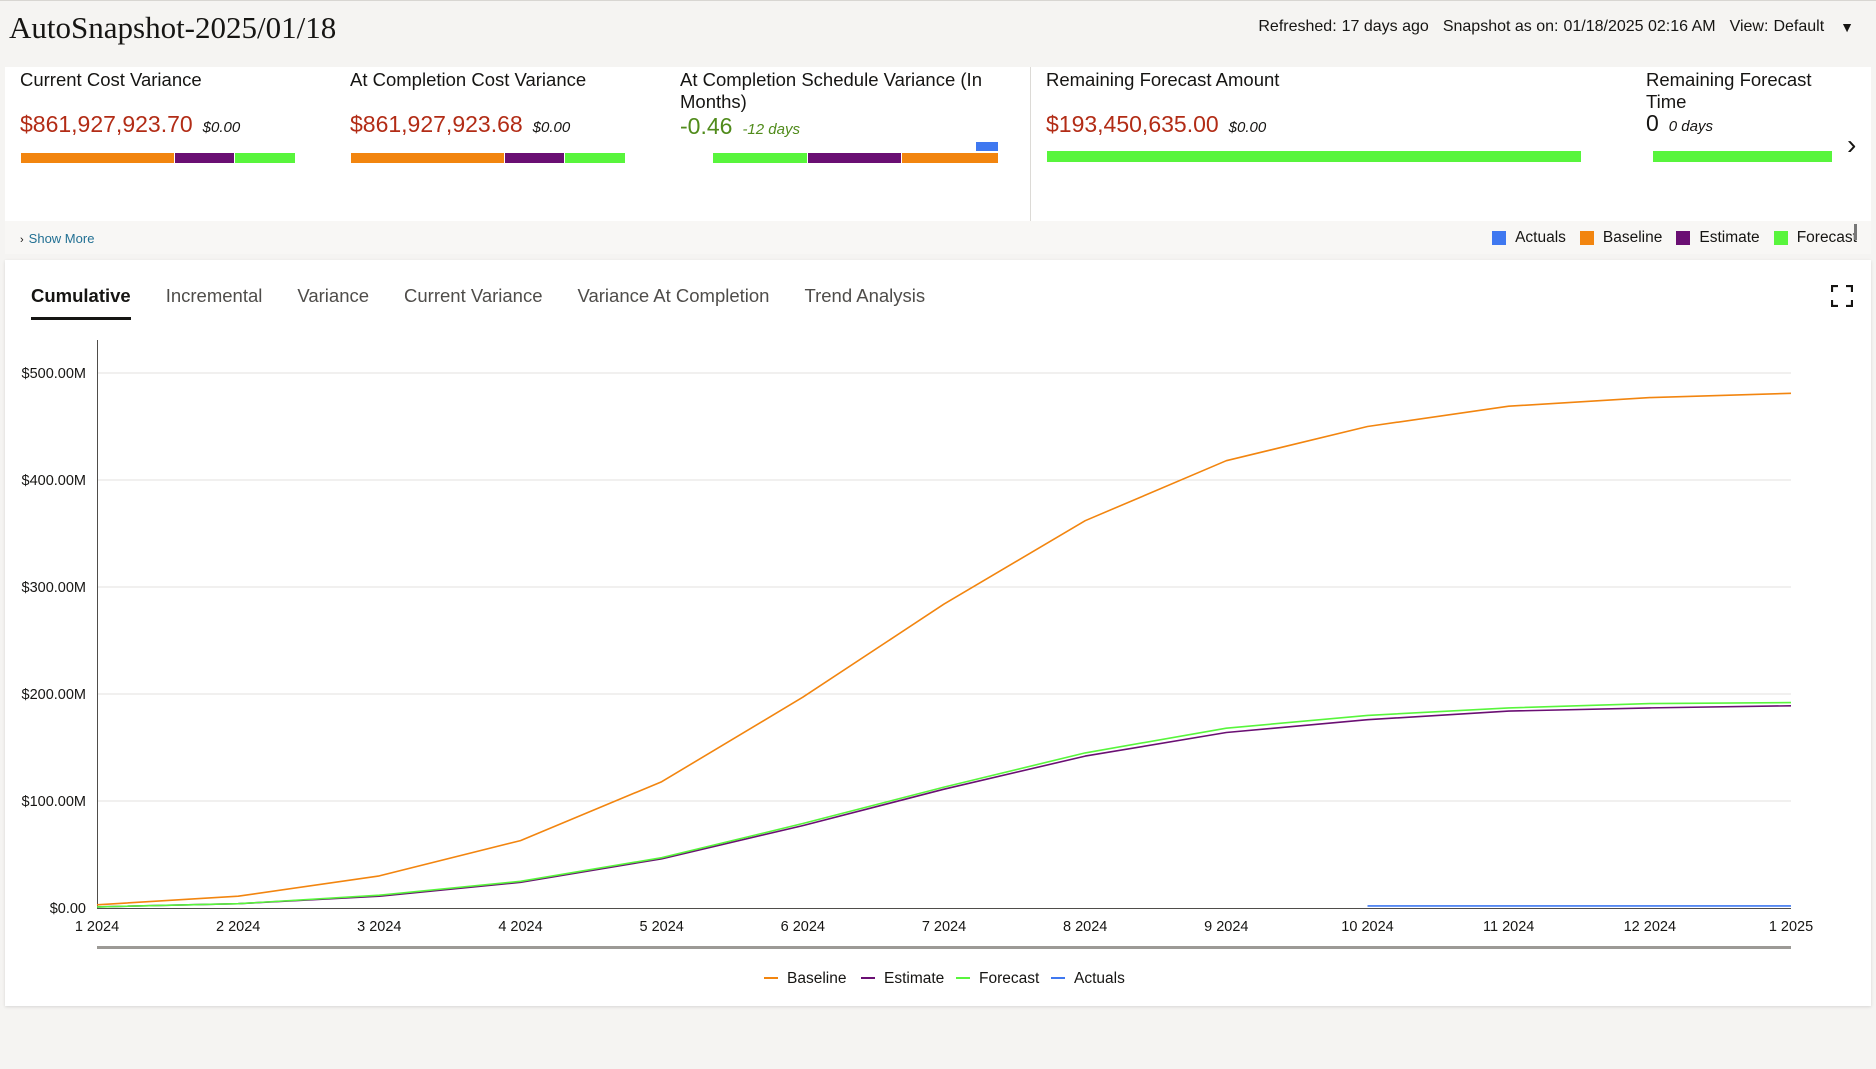 Image resolution: width=1876 pixels, height=1069 pixels. Describe the element at coordinates (1508, 927) in the screenshot. I see `x-tick-label: 11 2024` at that location.